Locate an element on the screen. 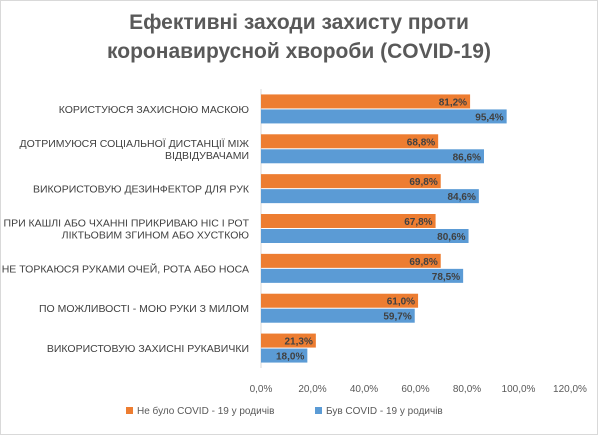 This screenshot has width=598, height=435. x-tick-label: 20,0% is located at coordinates (312, 389).